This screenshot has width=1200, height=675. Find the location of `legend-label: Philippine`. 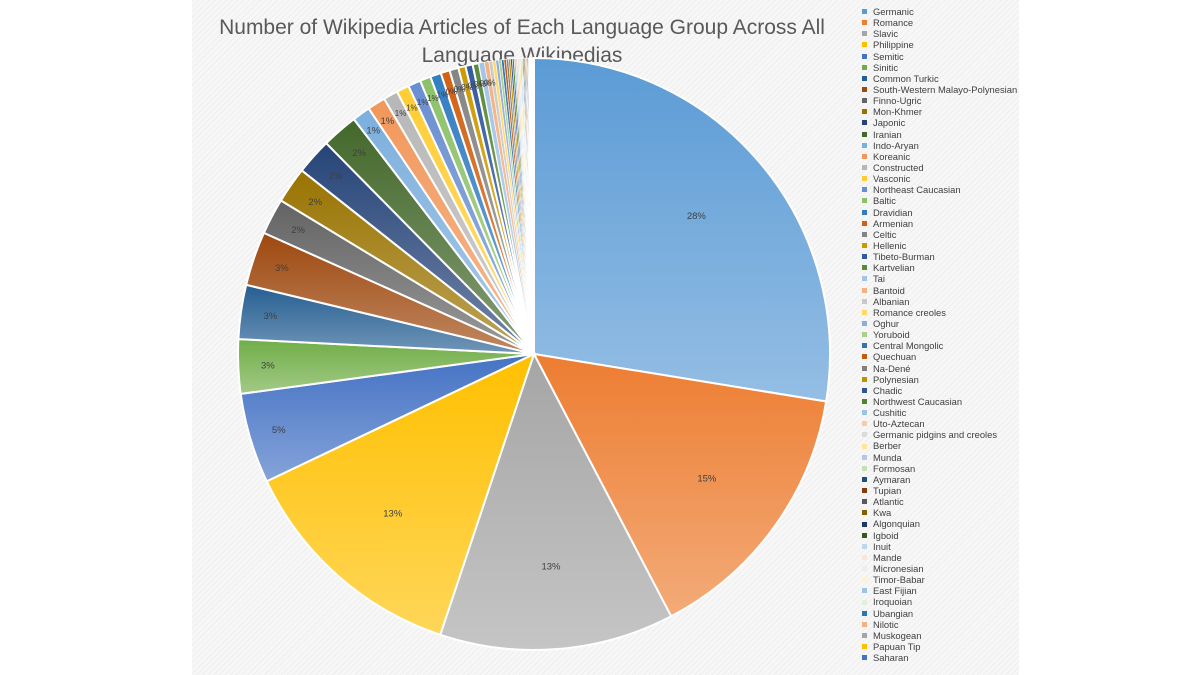

legend-label: Philippine is located at coordinates (893, 45).